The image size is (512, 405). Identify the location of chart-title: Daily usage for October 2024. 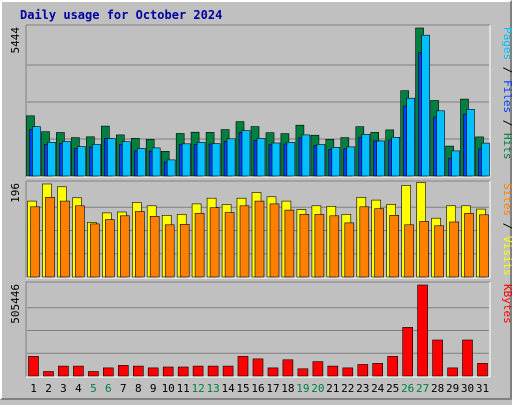
(121, 15).